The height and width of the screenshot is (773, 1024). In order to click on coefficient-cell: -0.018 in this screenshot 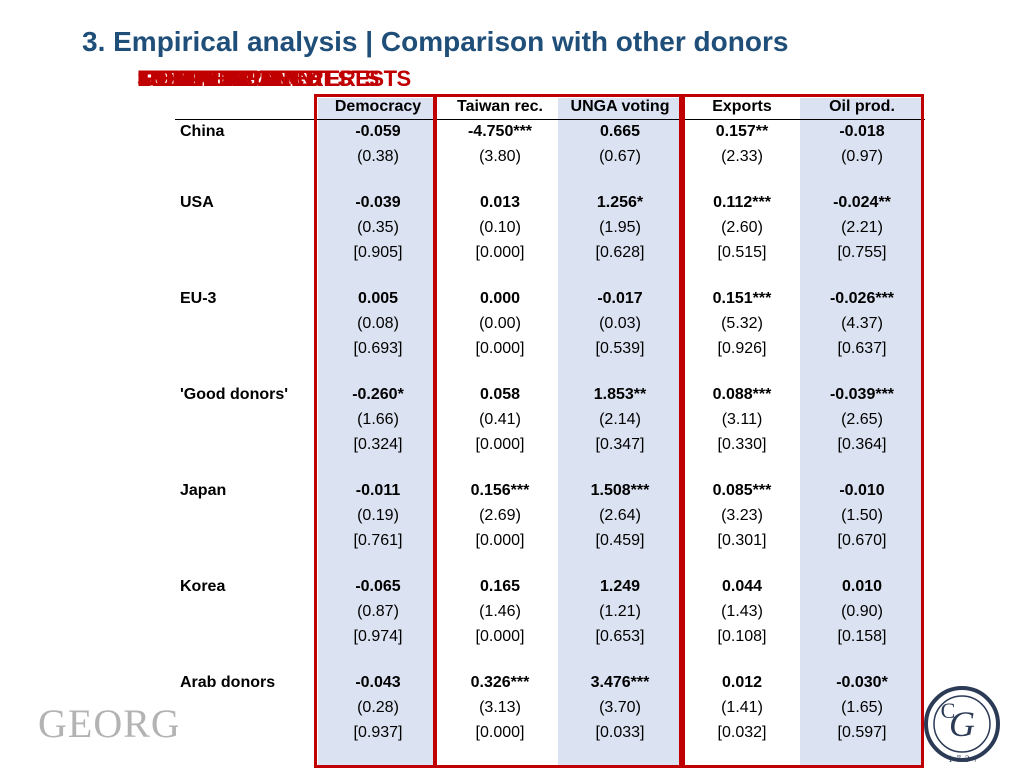, I will do `click(862, 131)`.